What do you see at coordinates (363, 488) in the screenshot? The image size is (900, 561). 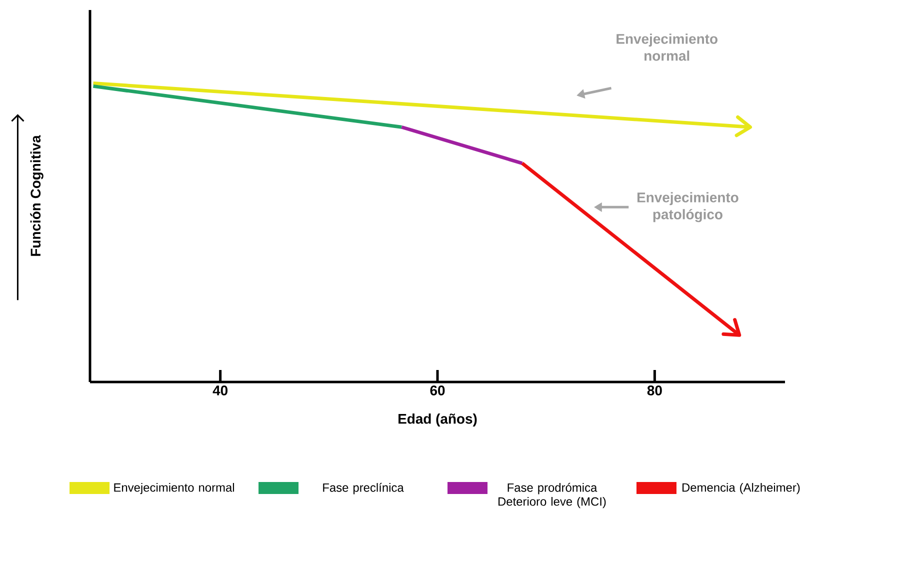 I see `legend-label: Fase preclínica` at bounding box center [363, 488].